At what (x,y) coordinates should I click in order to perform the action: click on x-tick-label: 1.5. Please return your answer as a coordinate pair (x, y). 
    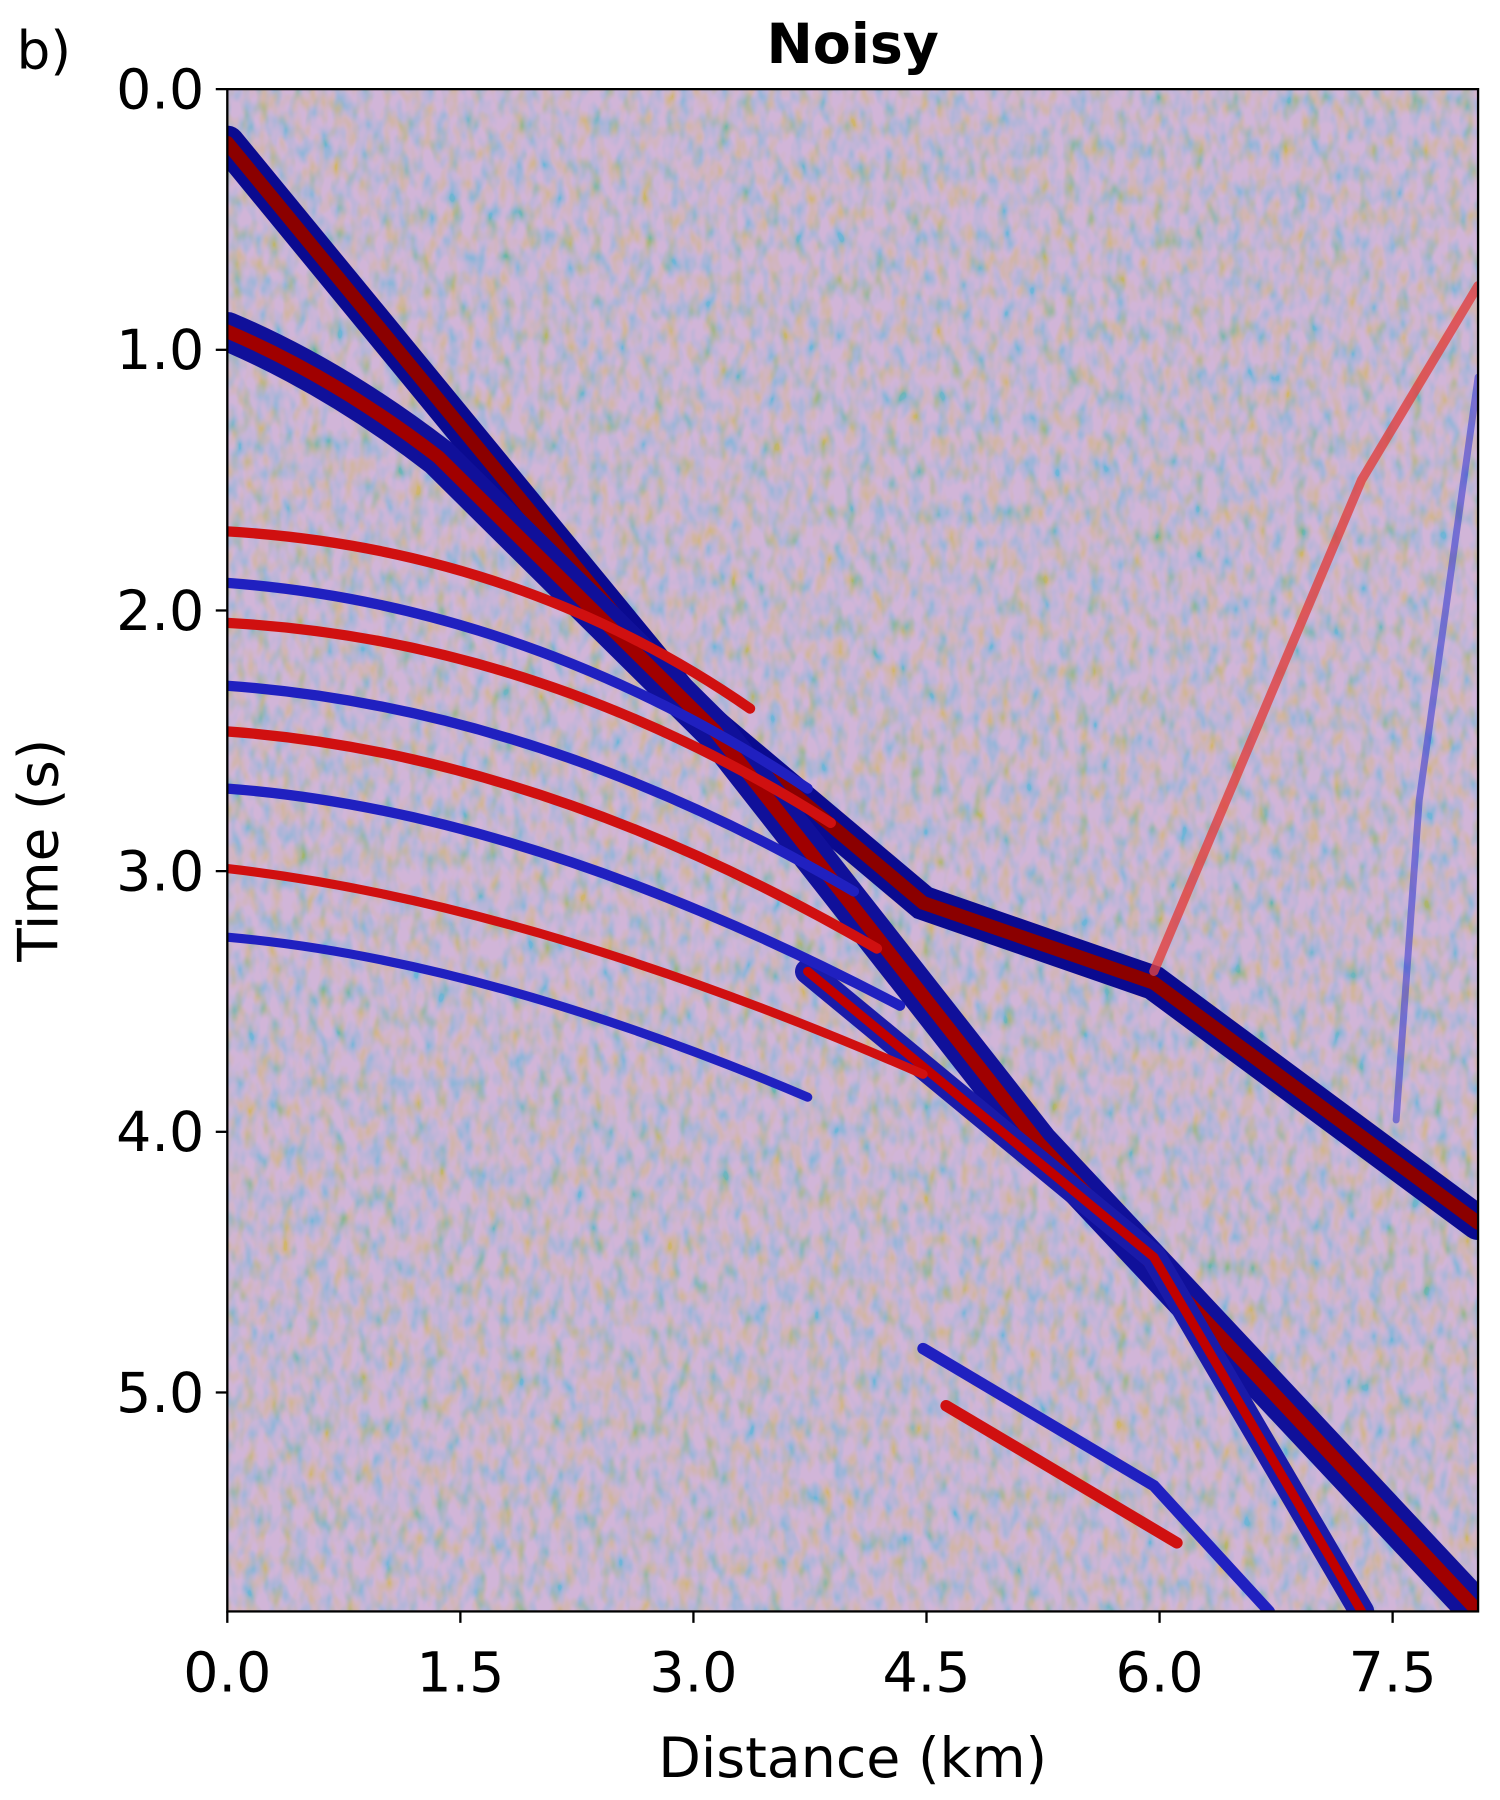
    Looking at the image, I should click on (460, 1673).